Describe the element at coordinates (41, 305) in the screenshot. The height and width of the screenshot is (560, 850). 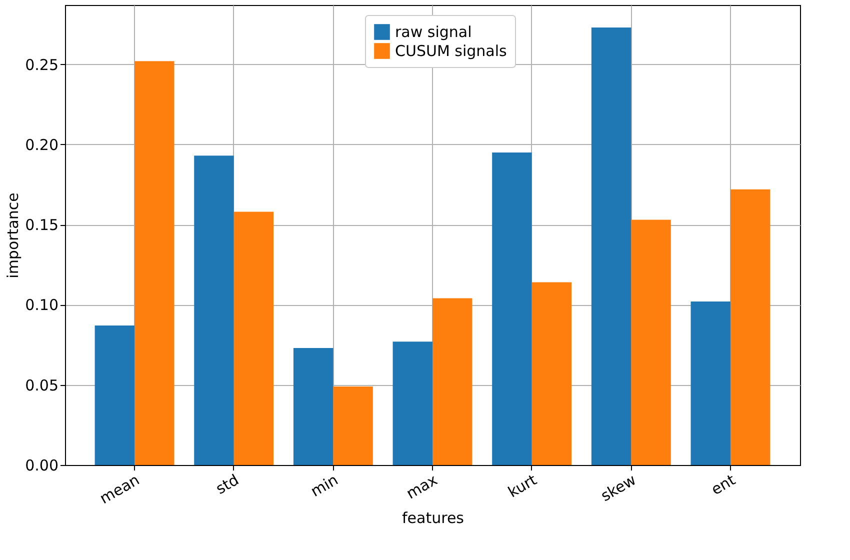
I see `y-tick-label: 0.10` at that location.